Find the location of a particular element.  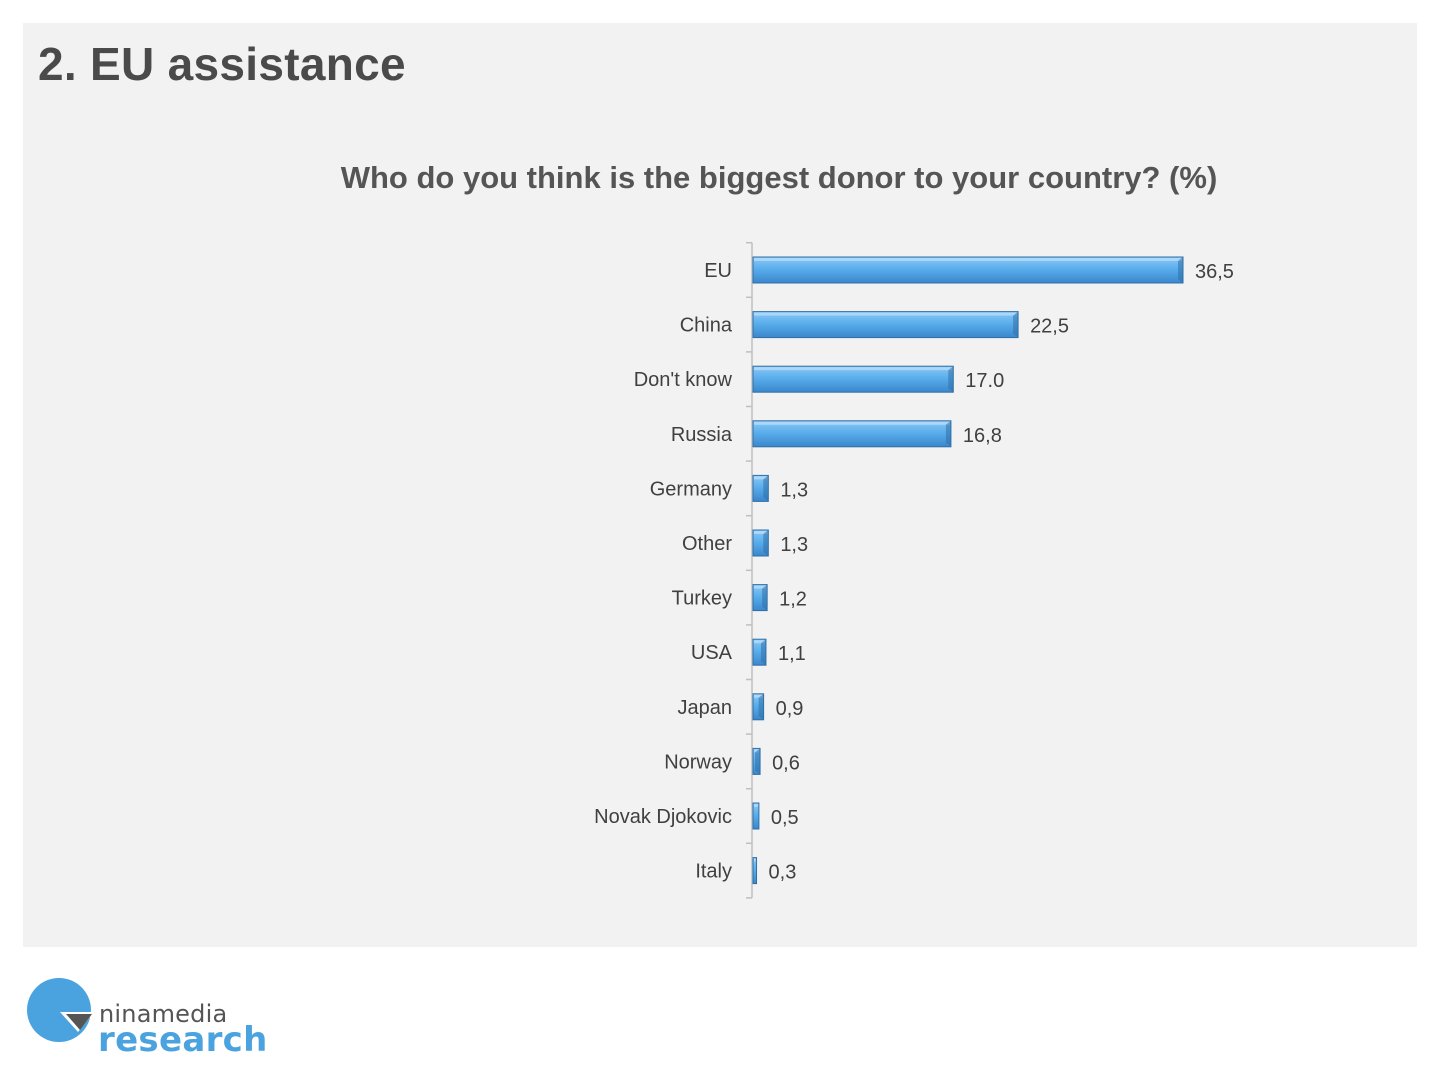

category-label: Don't know is located at coordinates (683, 380).